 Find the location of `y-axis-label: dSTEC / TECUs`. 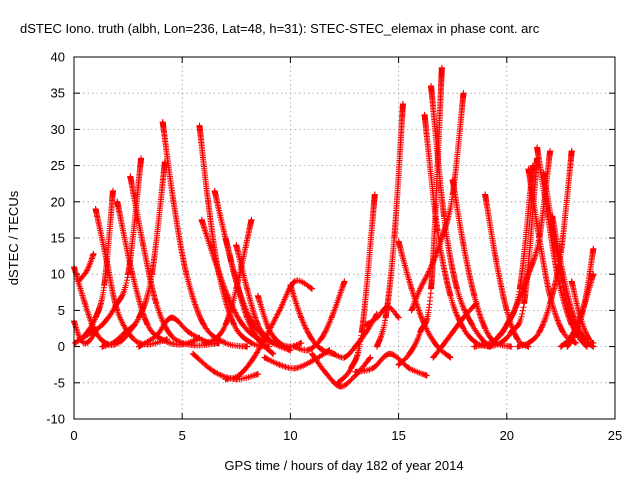

y-axis-label: dSTEC / TECUs is located at coordinates (13, 237).